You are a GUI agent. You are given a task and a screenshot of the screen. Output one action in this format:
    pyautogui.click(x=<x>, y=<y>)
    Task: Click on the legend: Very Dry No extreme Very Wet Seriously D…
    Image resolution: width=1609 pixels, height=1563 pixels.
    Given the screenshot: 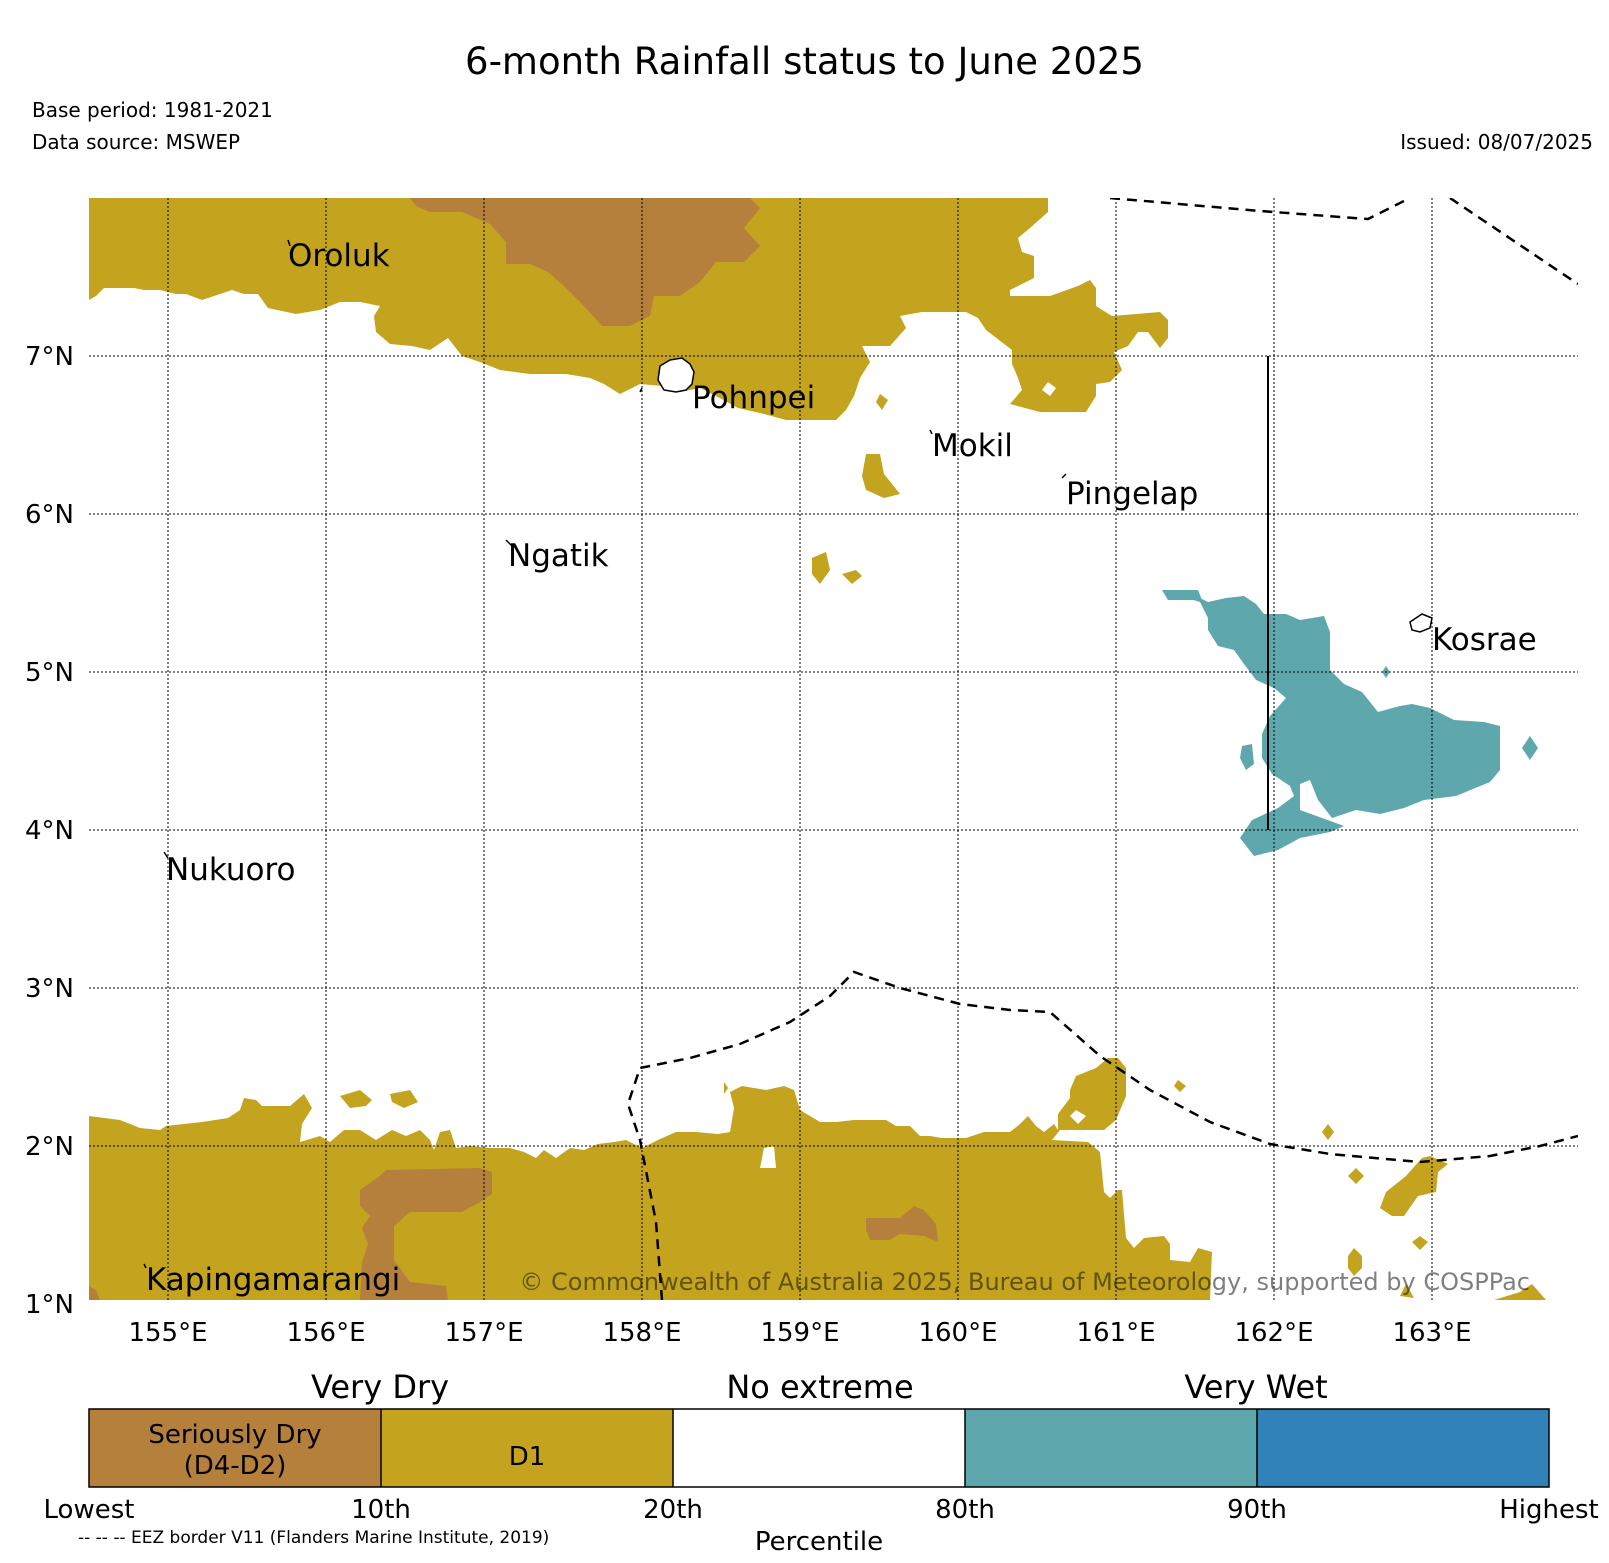 What is the action you would take?
    pyautogui.click(x=821, y=1462)
    